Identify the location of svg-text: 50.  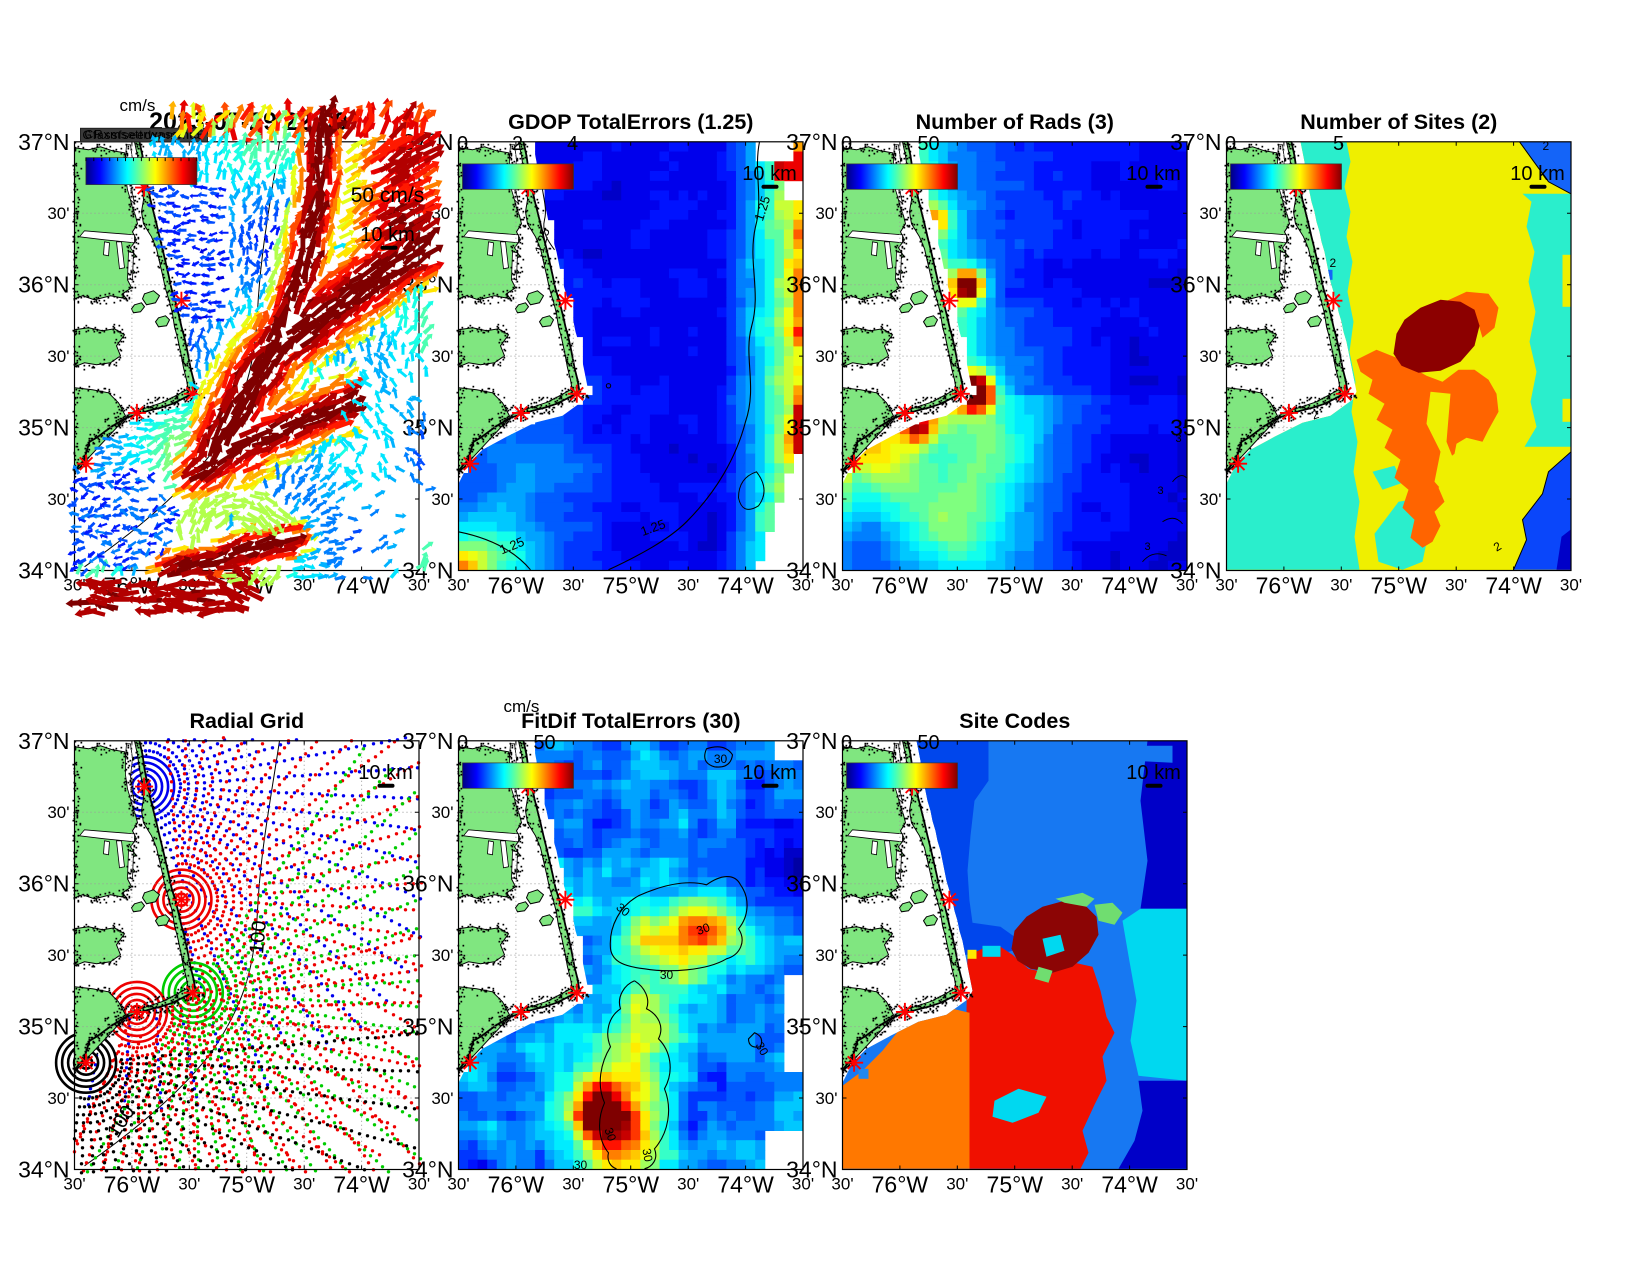
(928, 144).